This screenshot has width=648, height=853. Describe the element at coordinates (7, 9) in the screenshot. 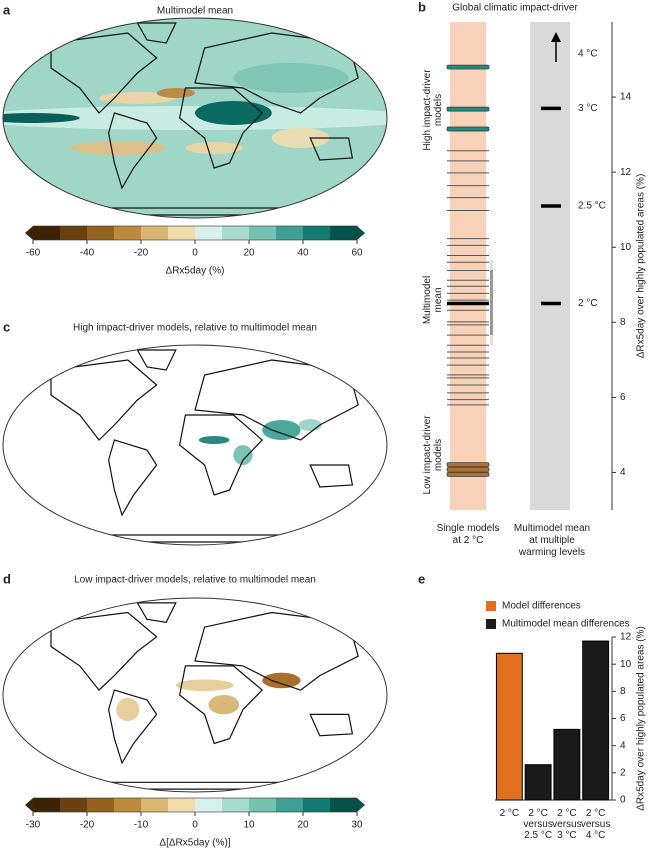

I see `panel-letter: a` at that location.